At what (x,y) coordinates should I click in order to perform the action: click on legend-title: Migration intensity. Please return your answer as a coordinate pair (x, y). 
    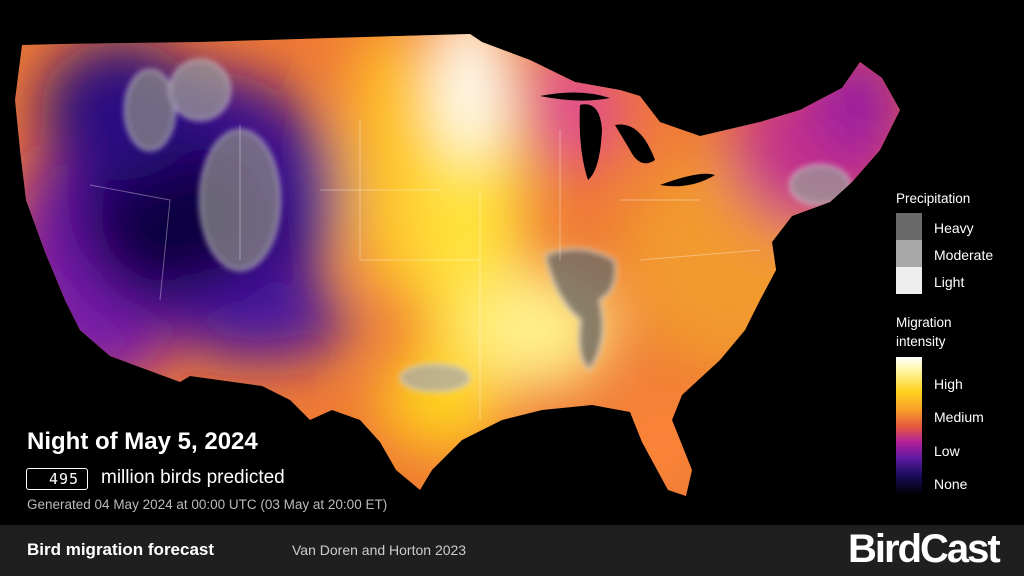
    Looking at the image, I should click on (924, 332).